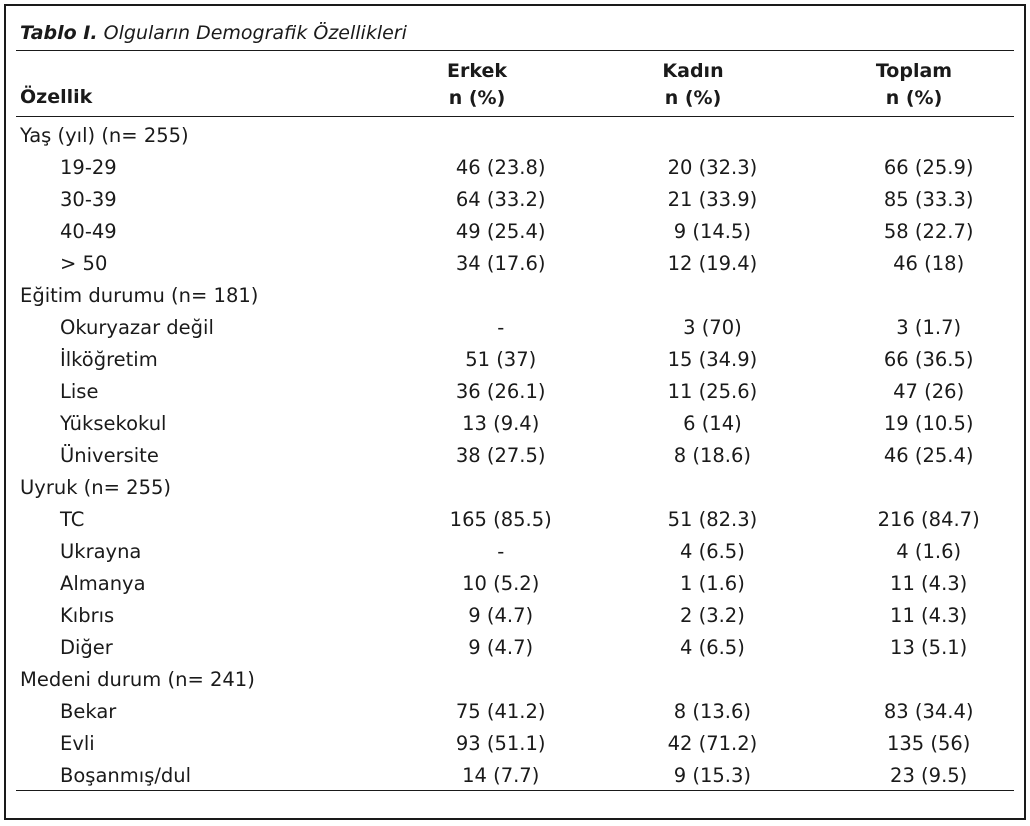 The image size is (1030, 826). Describe the element at coordinates (104, 135) in the screenshot. I see `group-label: Yaş (yıl) (n= 255)` at that location.